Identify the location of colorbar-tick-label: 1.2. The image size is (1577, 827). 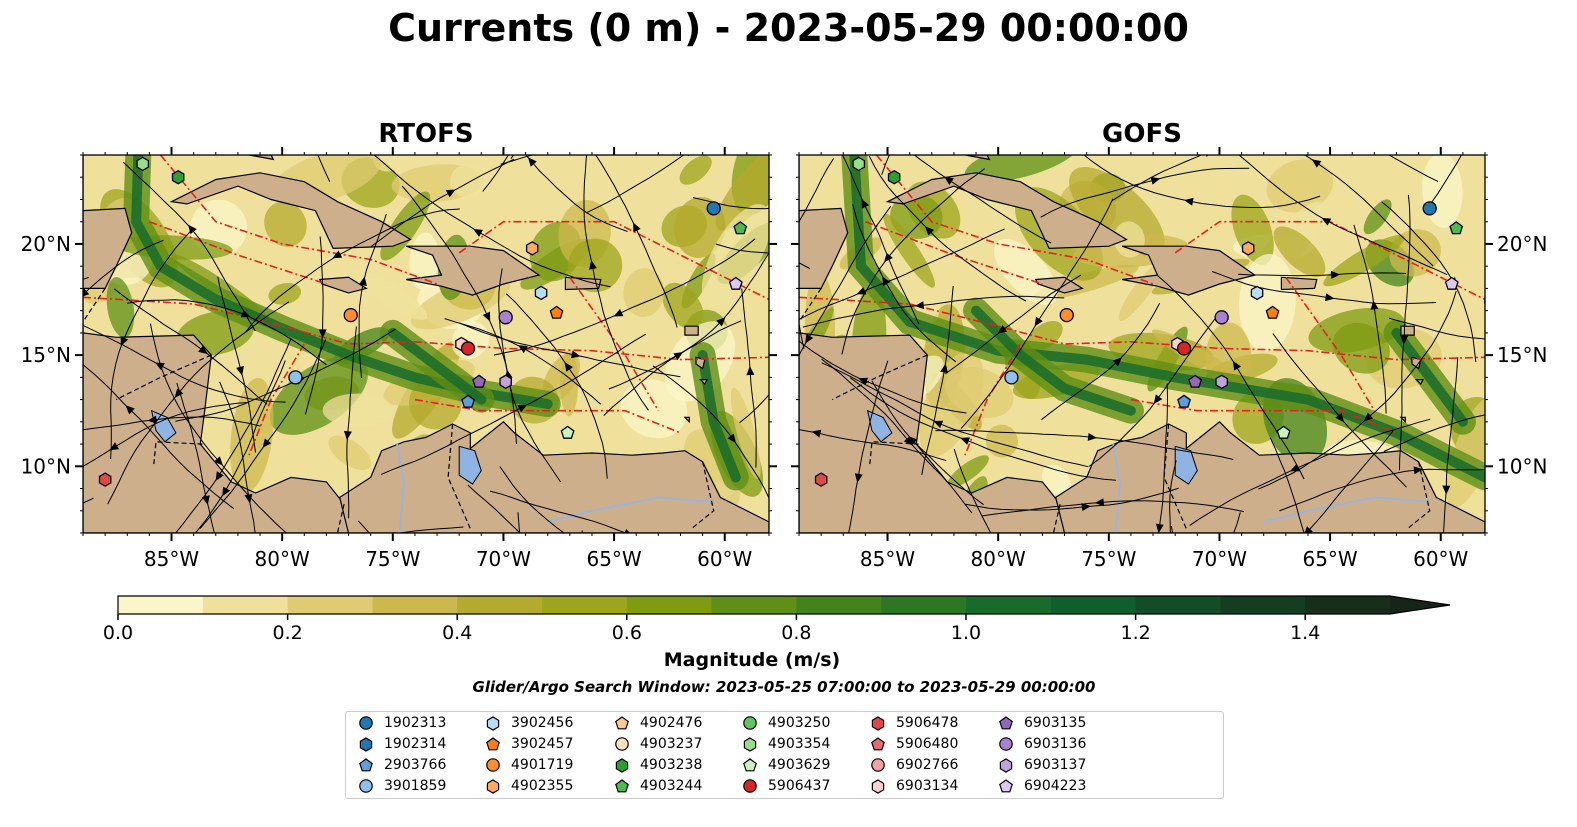
(1135, 633).